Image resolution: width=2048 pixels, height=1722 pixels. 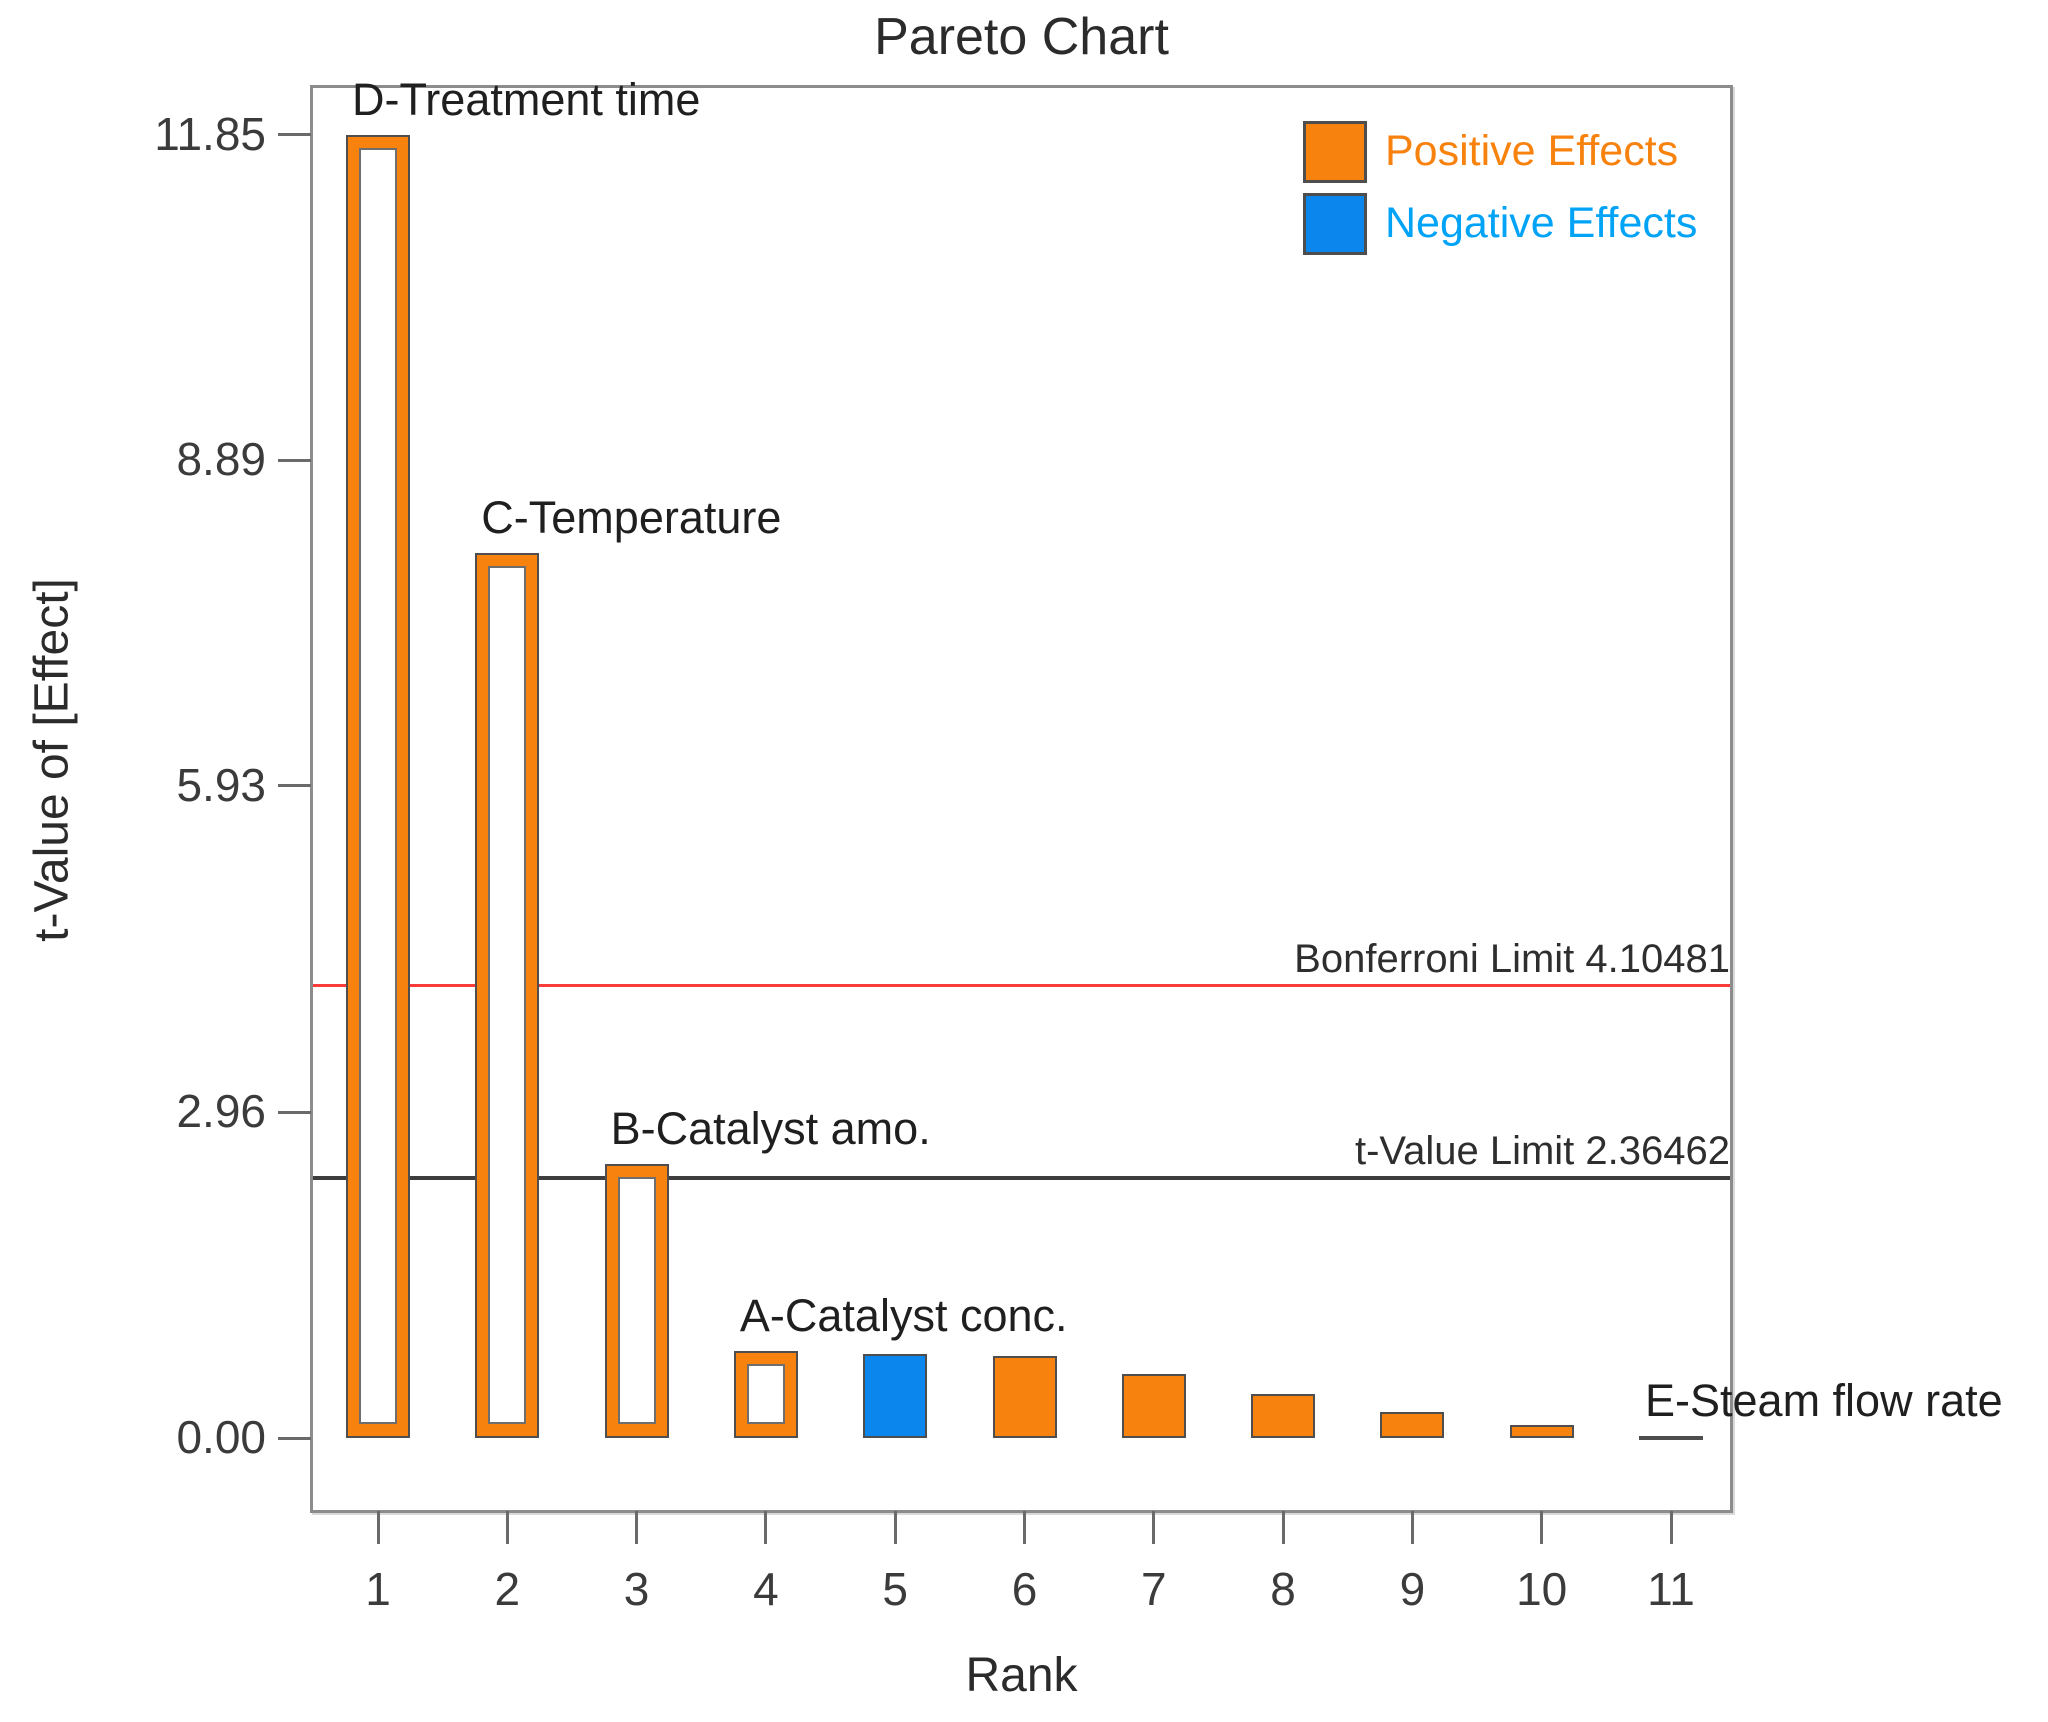 I want to click on y-tick-label: 0.00, so click(x=221, y=1437).